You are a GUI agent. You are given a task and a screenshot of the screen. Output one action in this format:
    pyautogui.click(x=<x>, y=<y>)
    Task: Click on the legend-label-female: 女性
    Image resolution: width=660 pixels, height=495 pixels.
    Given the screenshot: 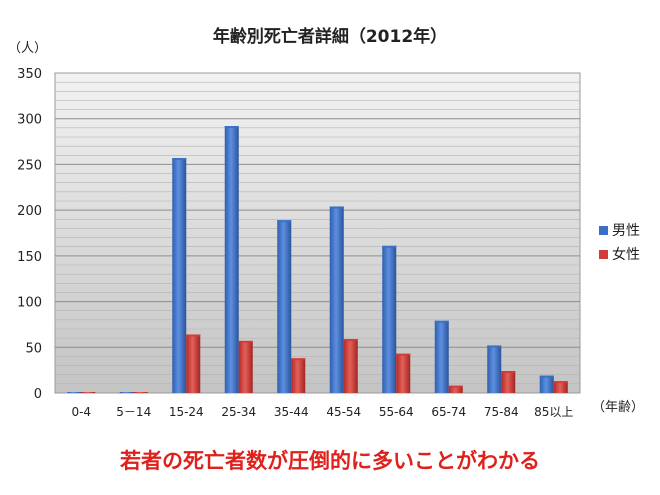 What is the action you would take?
    pyautogui.click(x=626, y=254)
    